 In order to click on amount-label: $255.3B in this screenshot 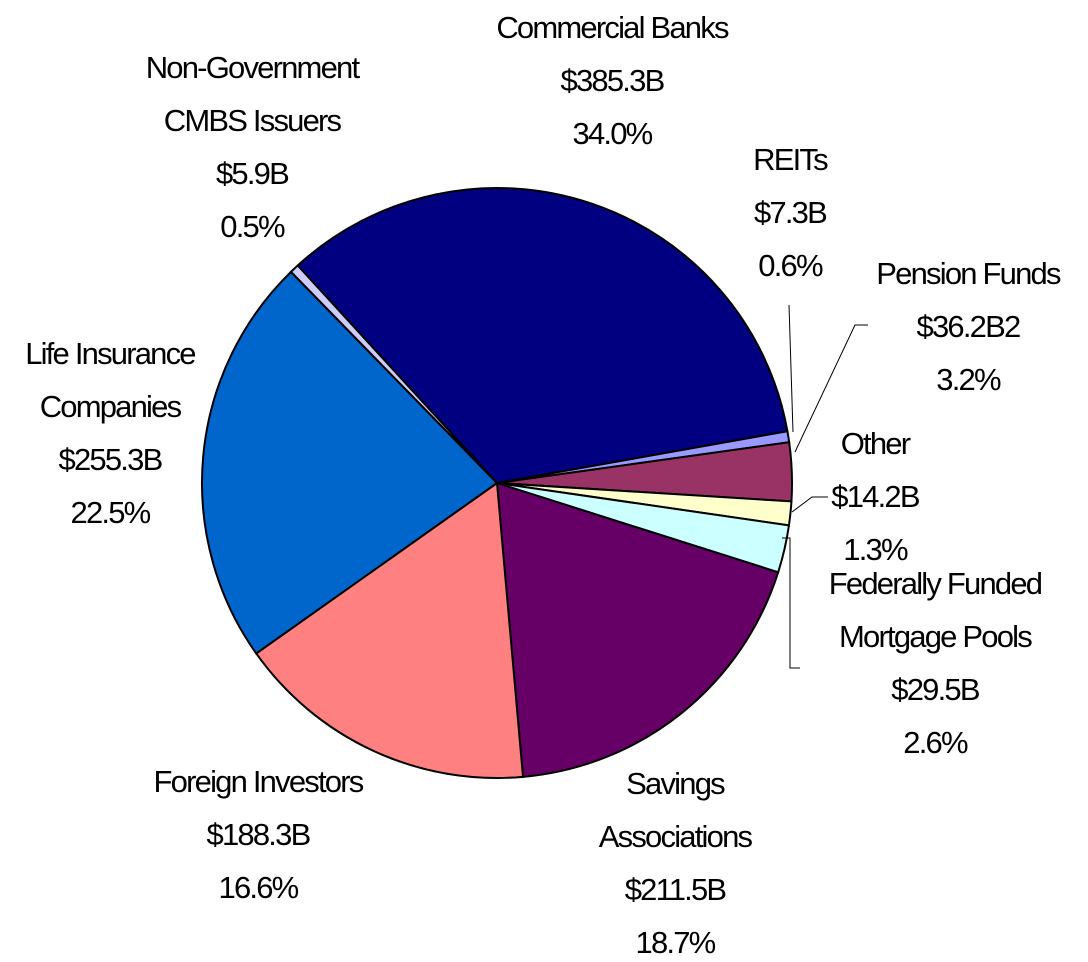, I will do `click(111, 459)`.